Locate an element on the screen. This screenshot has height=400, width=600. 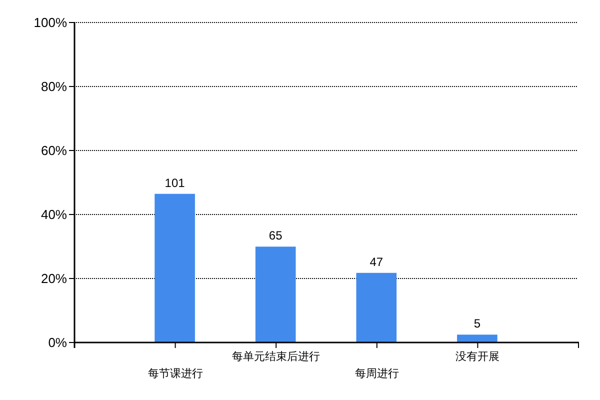
annotation: 65 is located at coordinates (275, 235).